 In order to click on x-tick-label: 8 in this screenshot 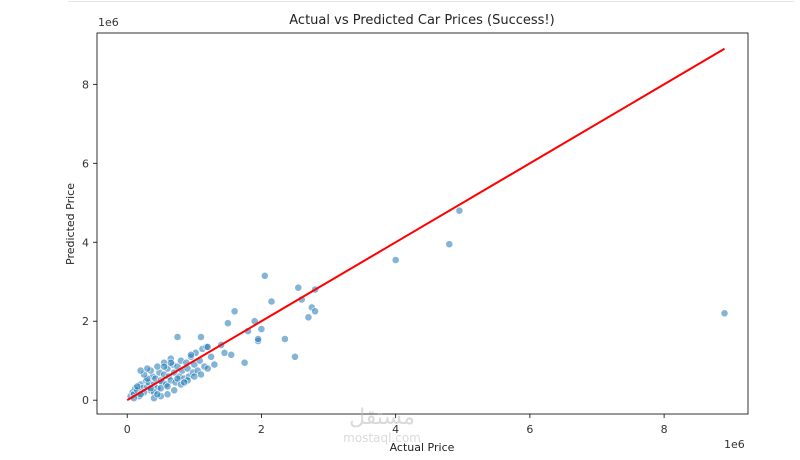, I will do `click(664, 429)`.